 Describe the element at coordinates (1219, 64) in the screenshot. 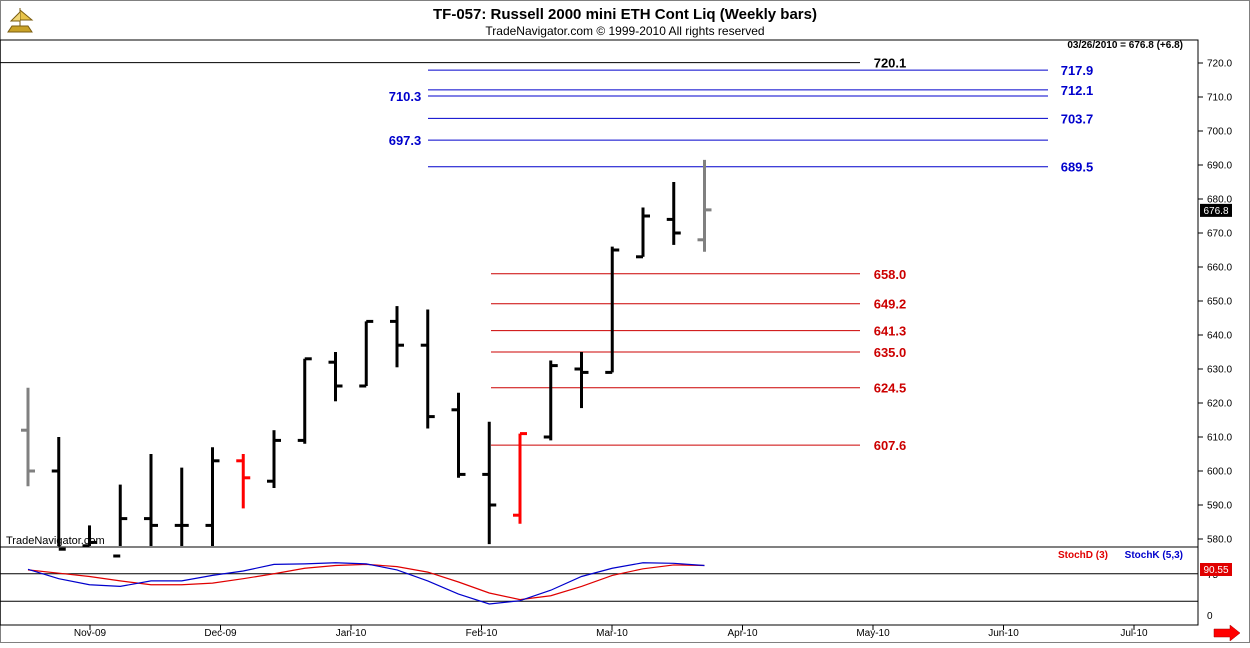

I see `y-tick-label: 720.0` at that location.